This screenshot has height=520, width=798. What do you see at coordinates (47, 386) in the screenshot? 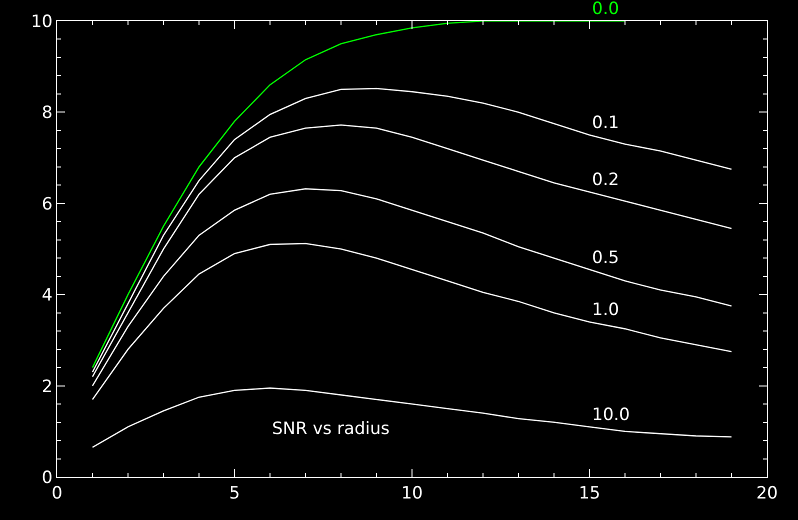
I see `y-tick-label: 2` at bounding box center [47, 386].